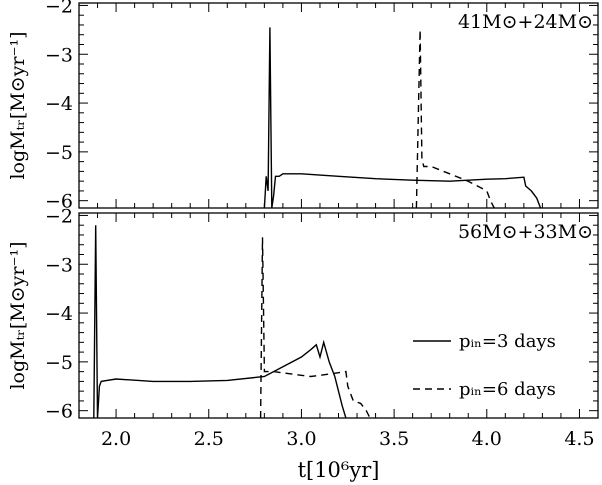  Describe the element at coordinates (507, 389) in the screenshot. I see `legend-label: pᵢₙ=6 days` at that location.